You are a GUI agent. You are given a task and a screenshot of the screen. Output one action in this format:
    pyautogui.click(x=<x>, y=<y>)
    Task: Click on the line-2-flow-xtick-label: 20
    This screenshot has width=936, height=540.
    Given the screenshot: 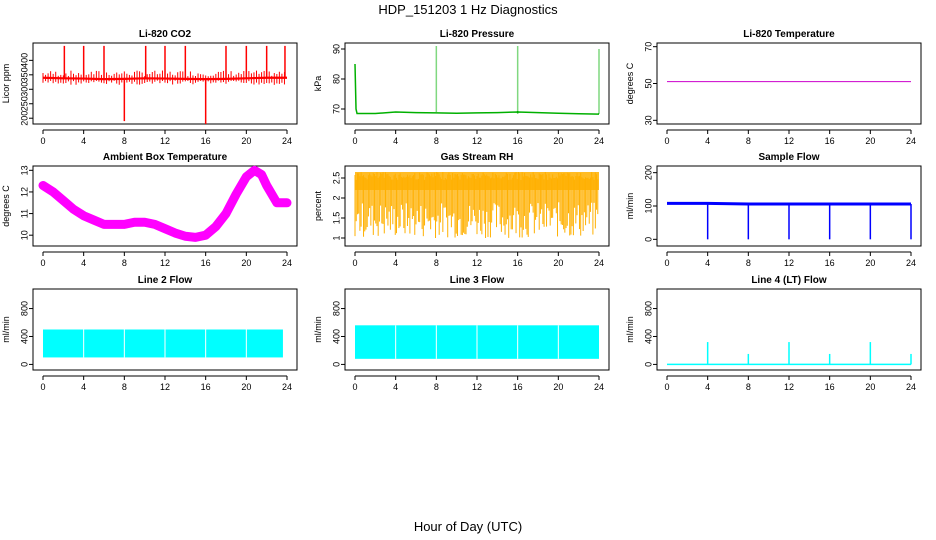 What is the action you would take?
    pyautogui.click(x=246, y=387)
    